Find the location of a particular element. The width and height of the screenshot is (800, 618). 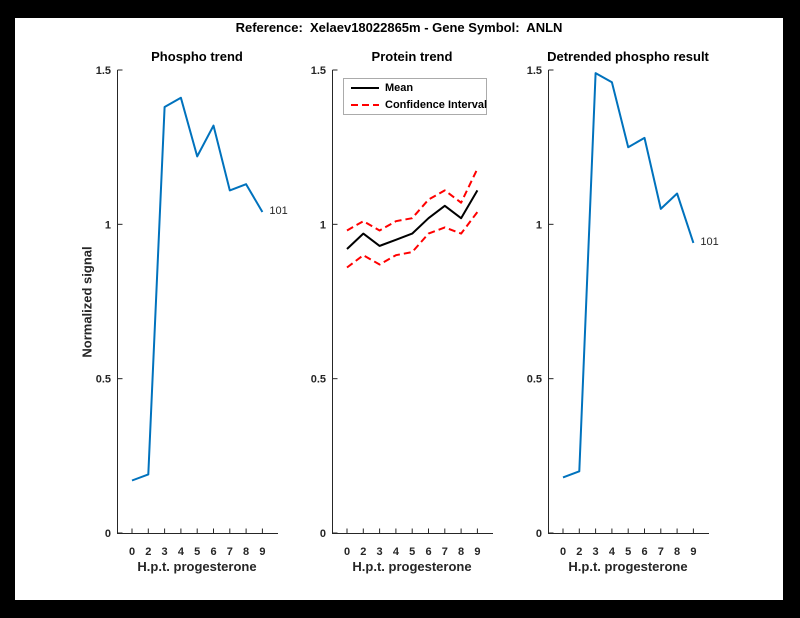

series-end-annotation-phospho: 101 is located at coordinates (278, 210).